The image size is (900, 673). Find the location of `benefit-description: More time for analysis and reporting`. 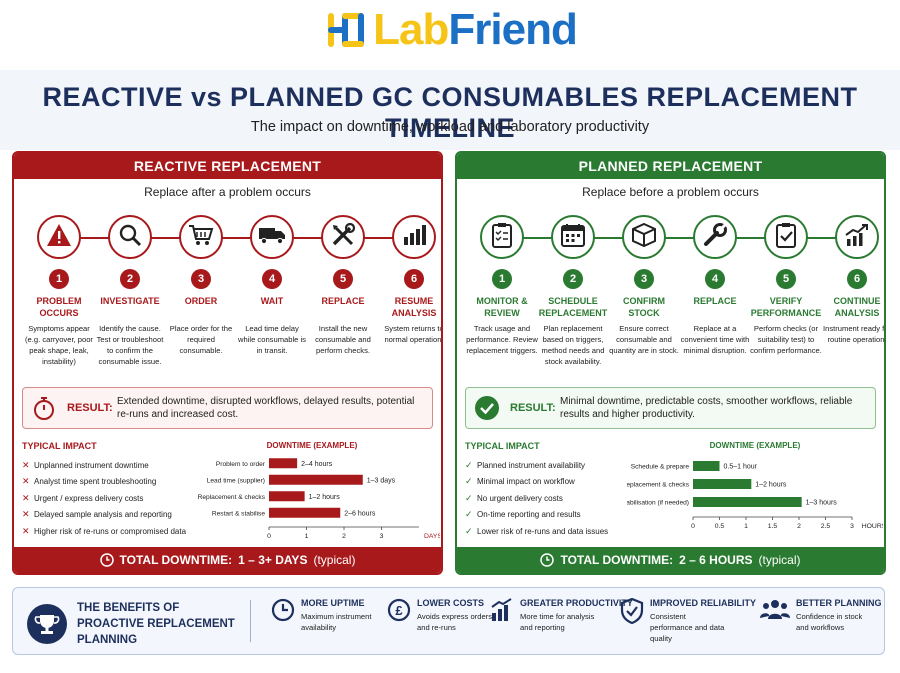

benefit-description: More time for analysis and reporting is located at coordinates (557, 622).